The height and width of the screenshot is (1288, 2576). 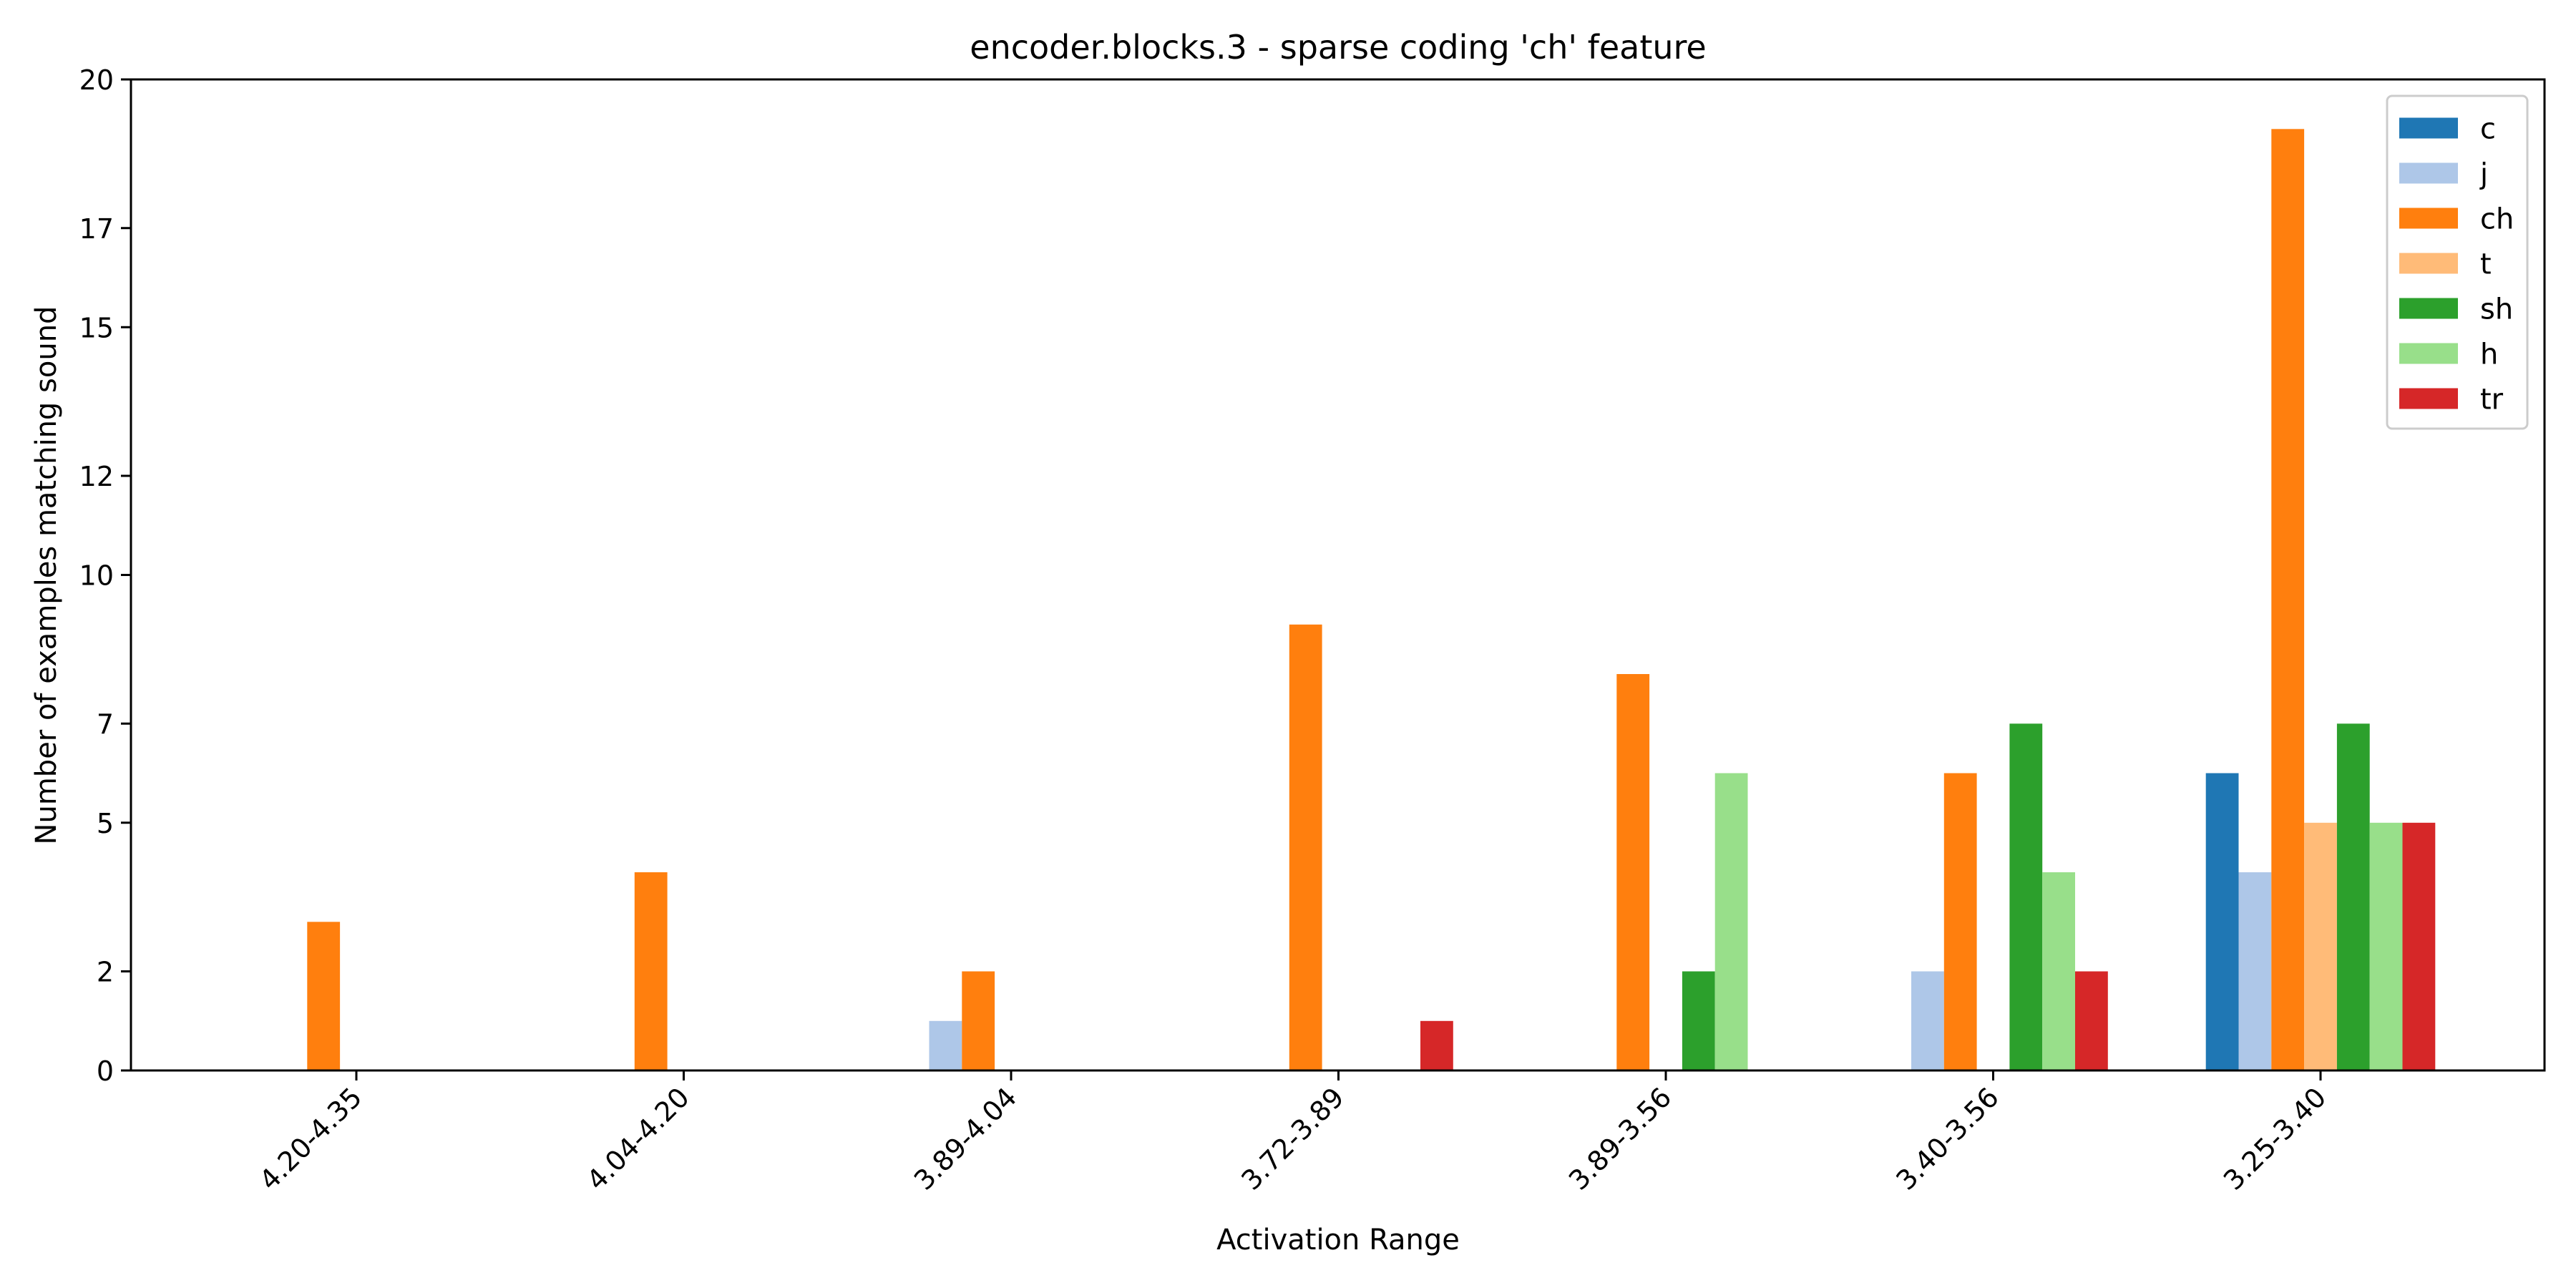 I want to click on x-tick-label: 4.04-4.20, so click(x=637, y=1138).